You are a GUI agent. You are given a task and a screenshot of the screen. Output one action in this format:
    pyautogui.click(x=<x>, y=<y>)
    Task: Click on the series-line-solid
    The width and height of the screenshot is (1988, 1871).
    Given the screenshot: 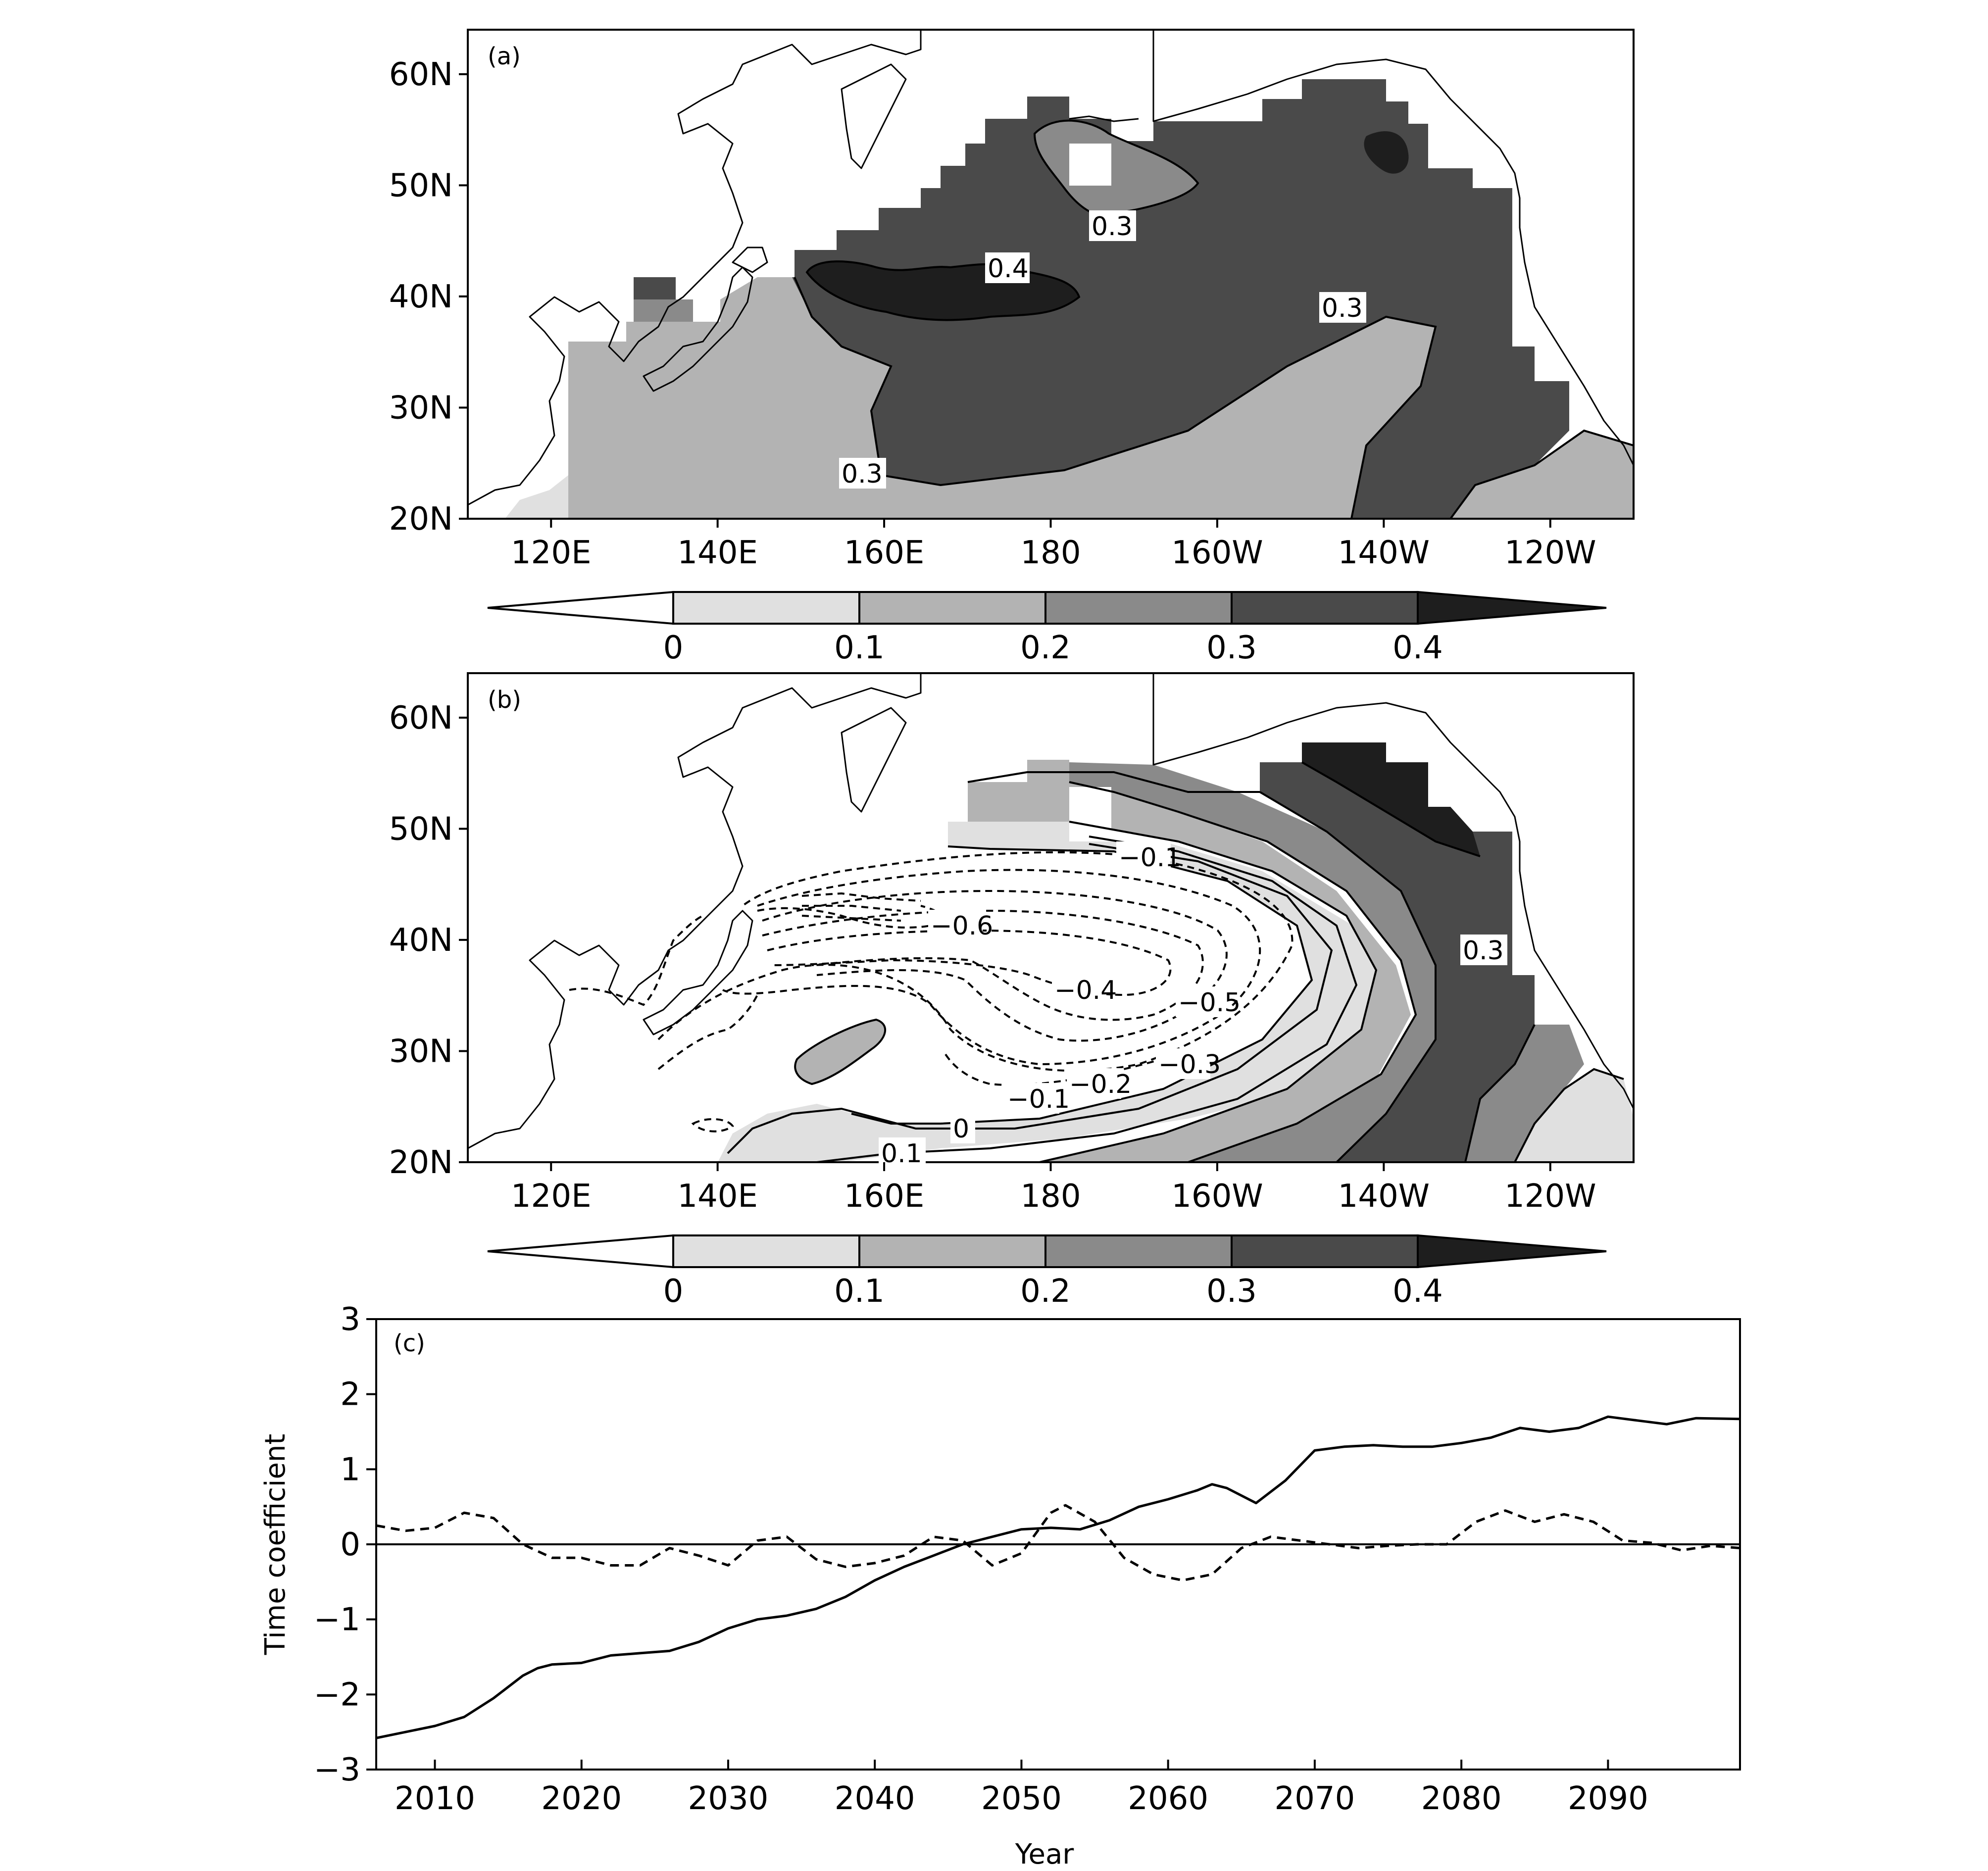 What is the action you would take?
    pyautogui.click(x=1058, y=1577)
    